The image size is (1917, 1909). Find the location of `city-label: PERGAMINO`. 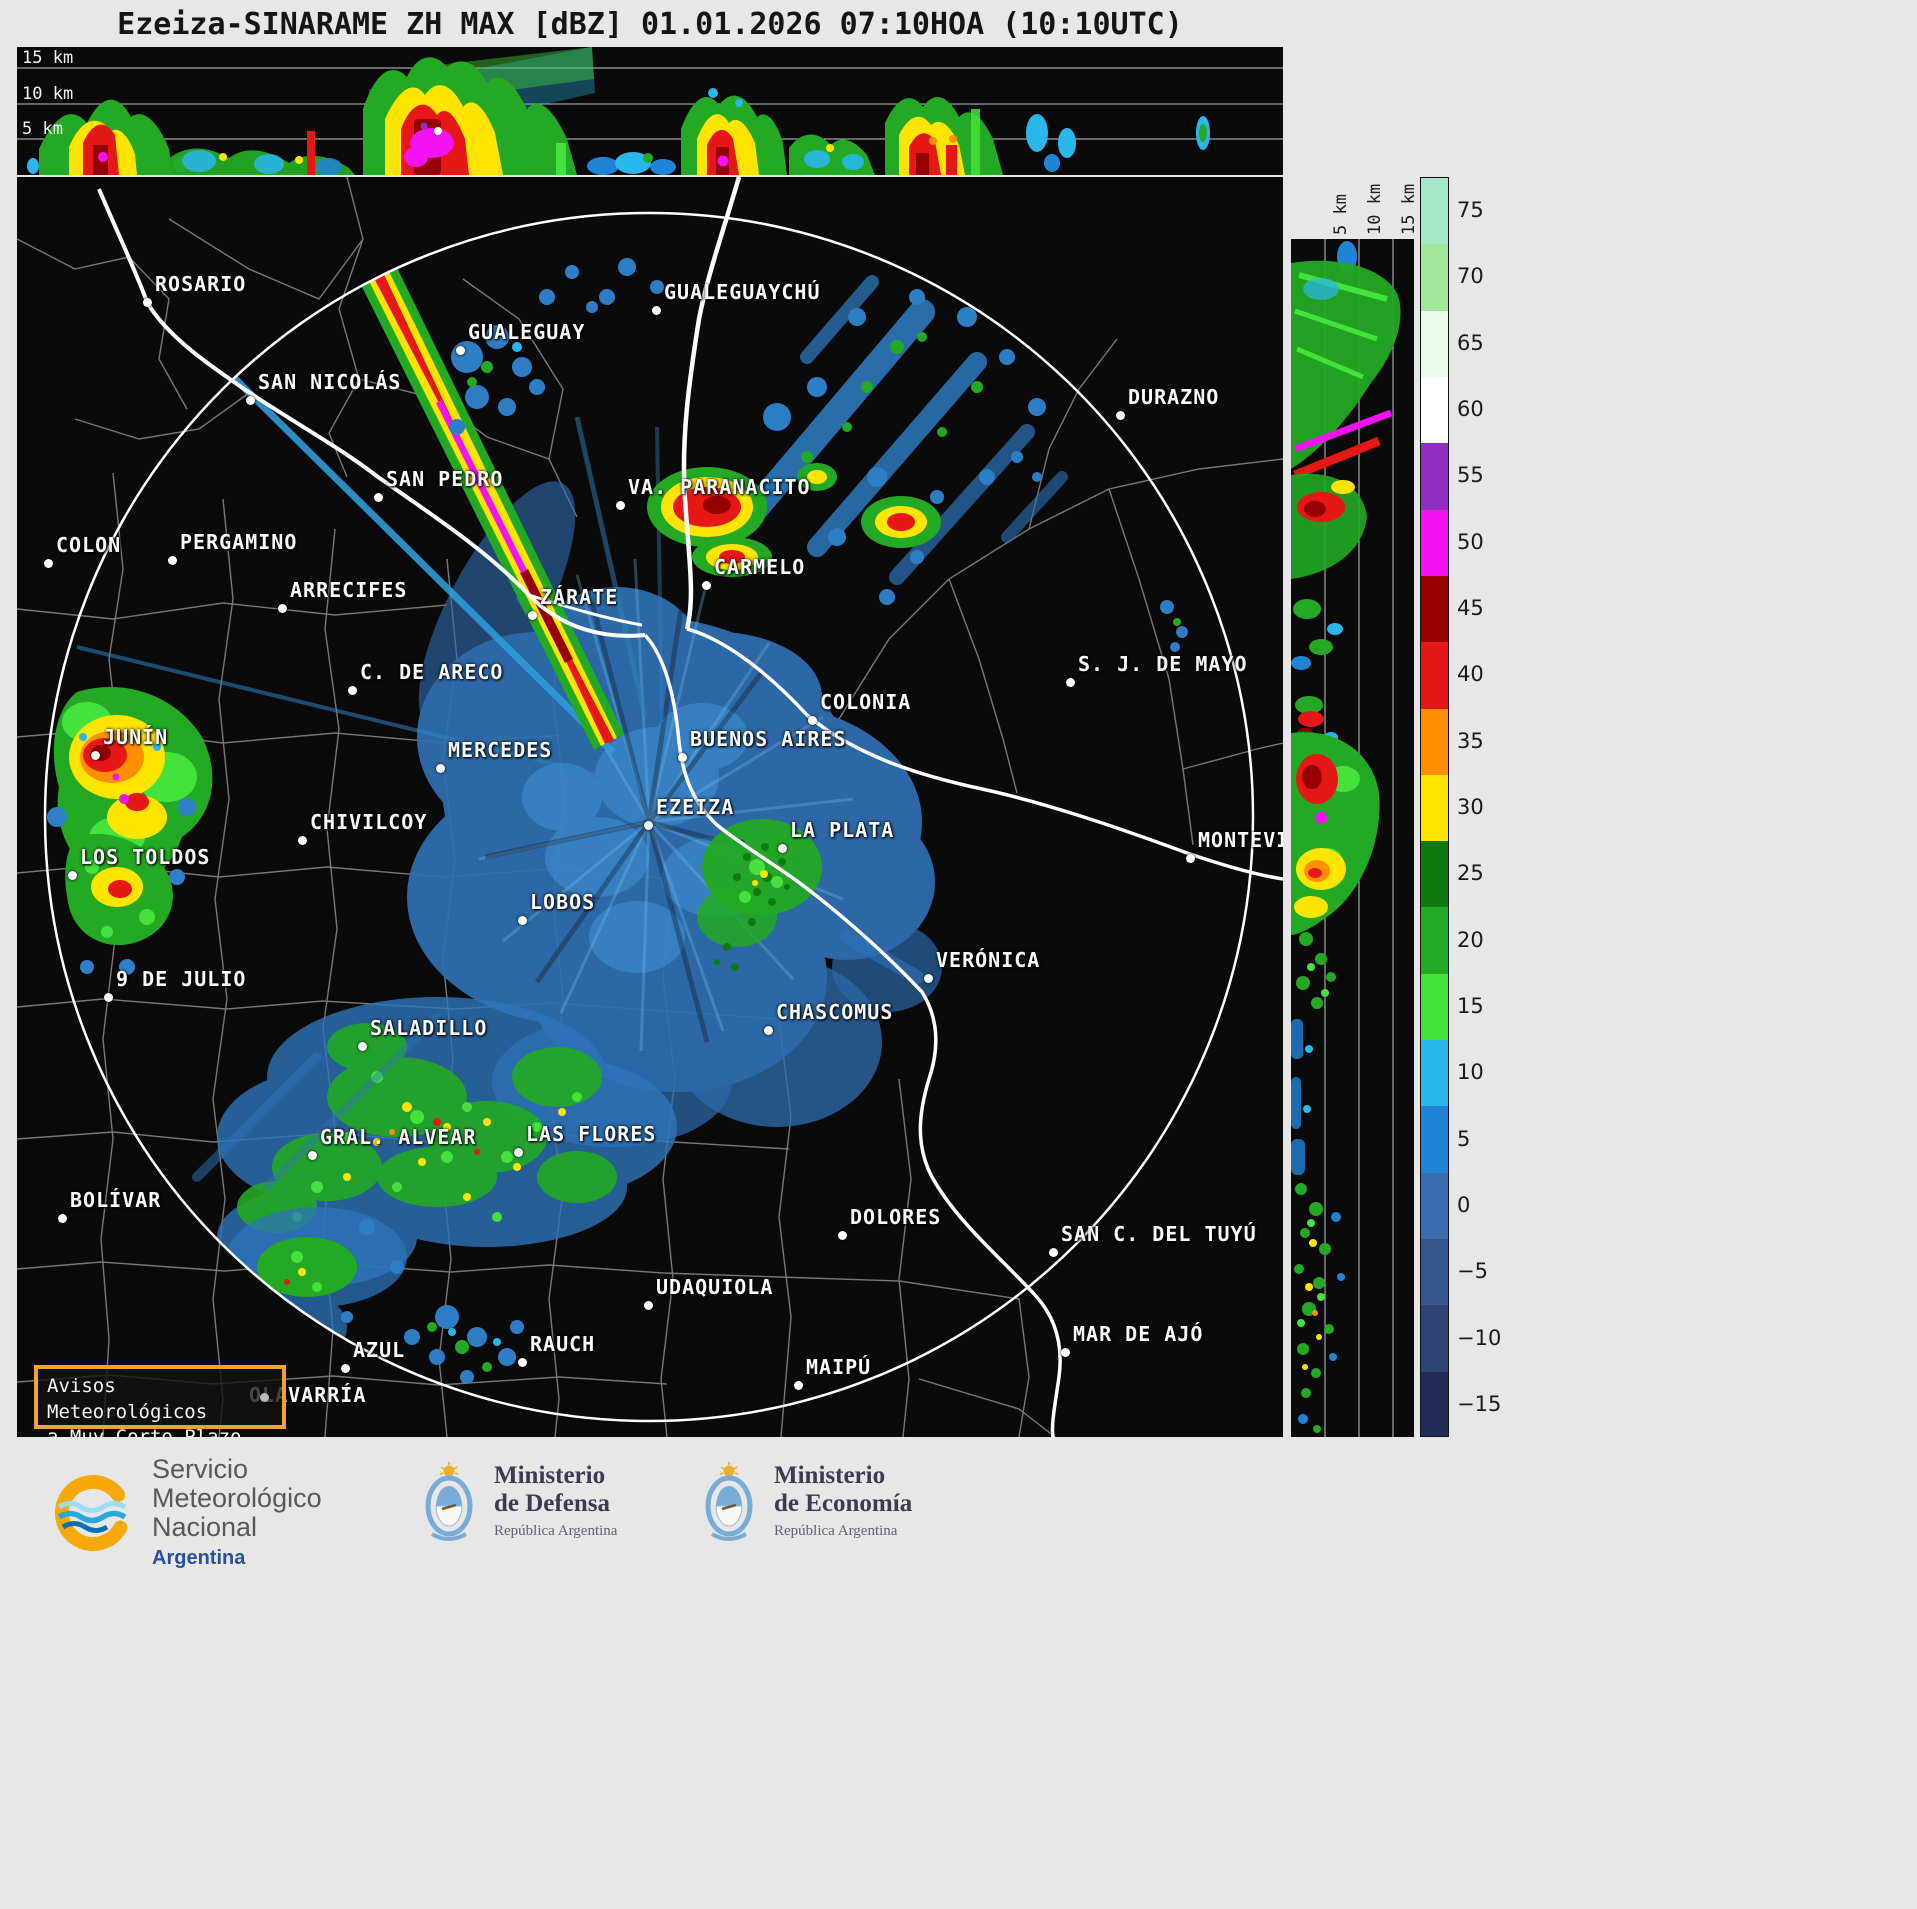

city-label: PERGAMINO is located at coordinates (239, 542).